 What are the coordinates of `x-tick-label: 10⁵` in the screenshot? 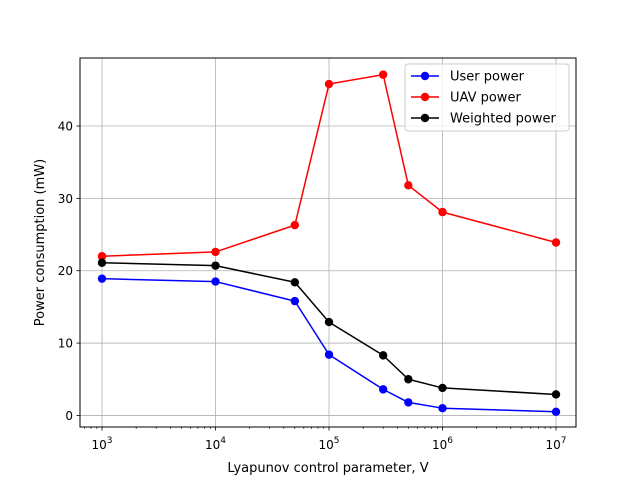 It's located at (328, 444).